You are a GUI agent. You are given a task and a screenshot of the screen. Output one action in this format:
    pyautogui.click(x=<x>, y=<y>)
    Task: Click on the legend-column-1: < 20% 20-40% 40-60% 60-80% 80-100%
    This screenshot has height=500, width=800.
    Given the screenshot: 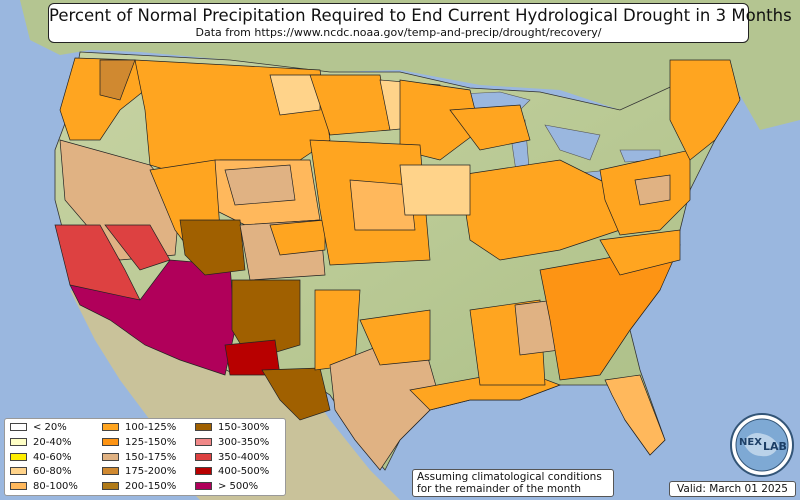 What is the action you would take?
    pyautogui.click(x=44, y=459)
    